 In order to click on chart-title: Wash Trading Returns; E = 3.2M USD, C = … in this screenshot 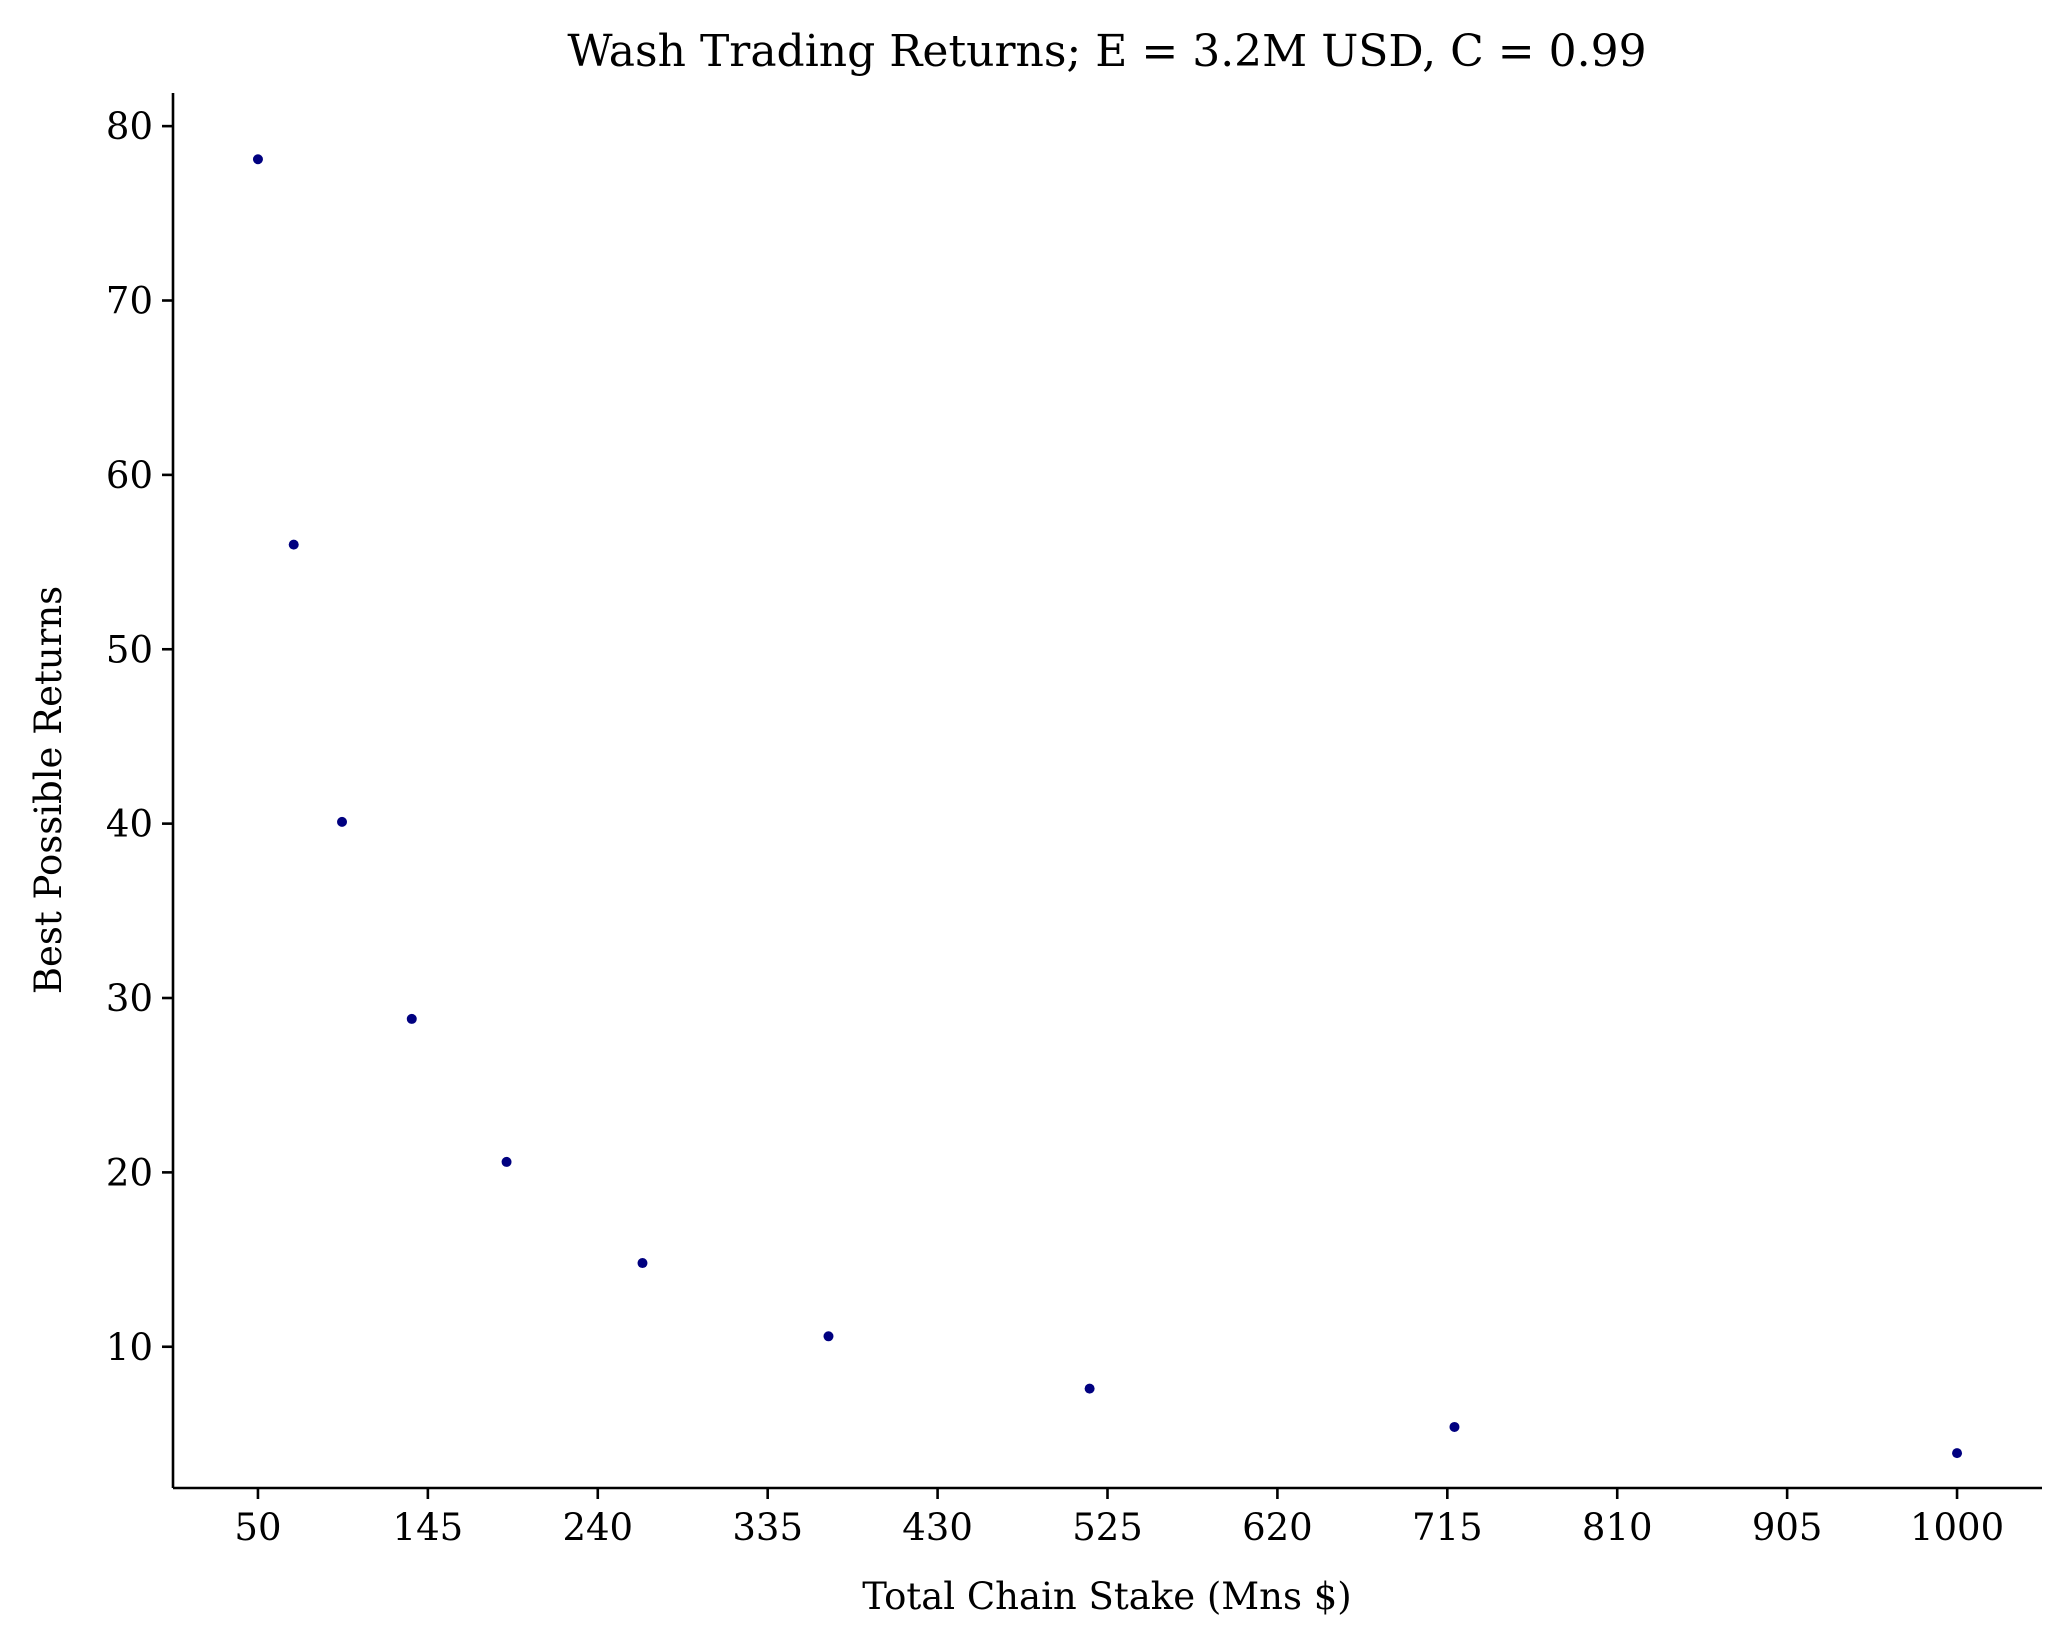, I will do `click(1106, 51)`.